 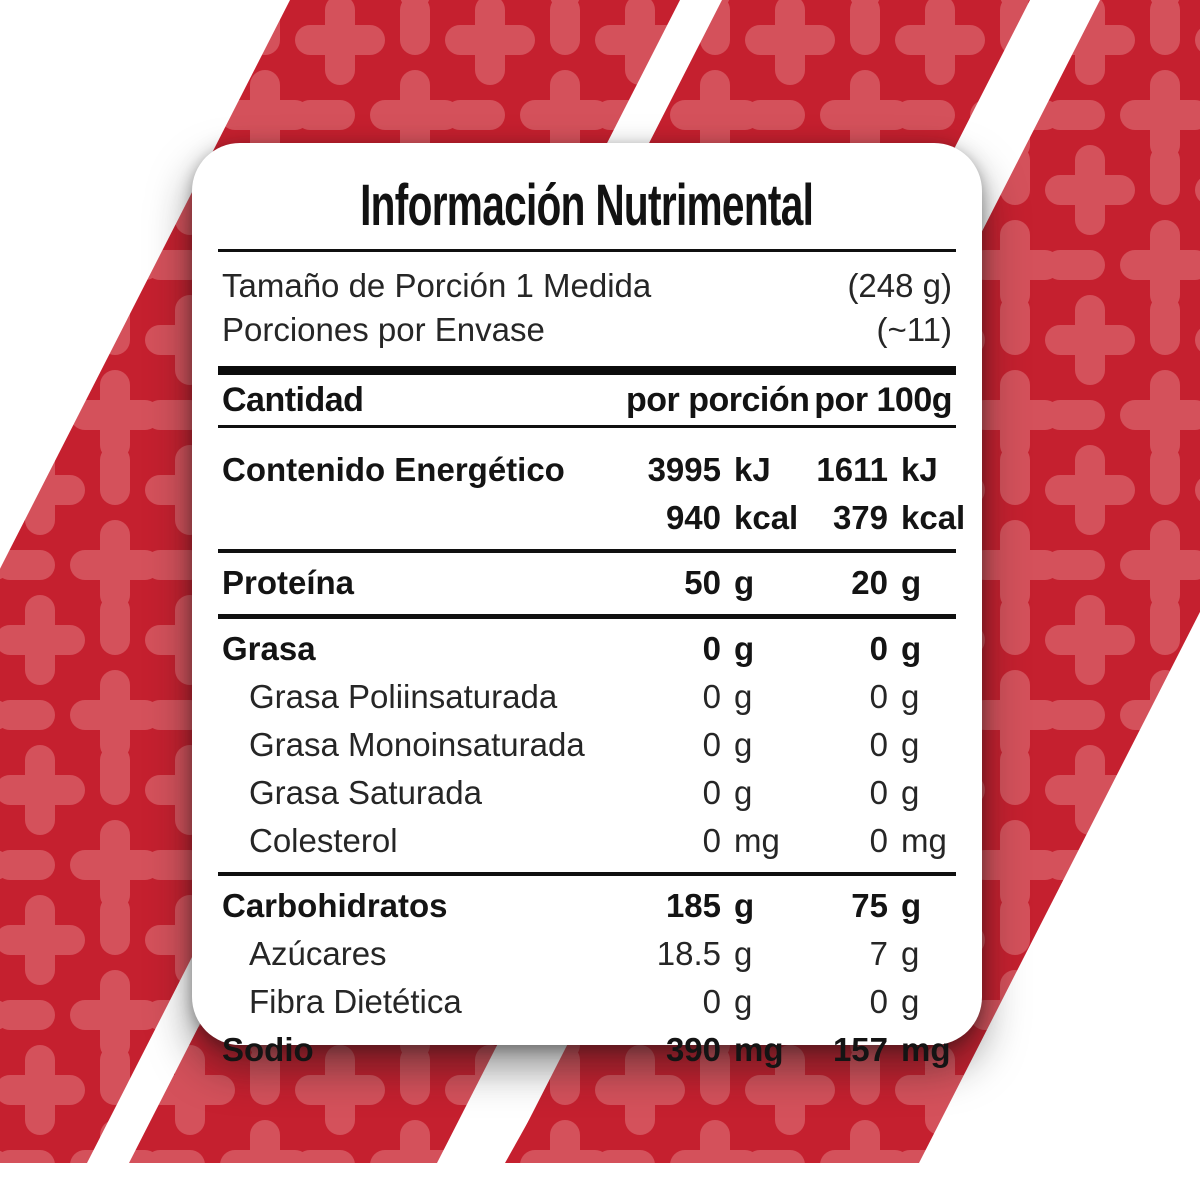 I want to click on nutrient-label: Azúcares, so click(x=318, y=953).